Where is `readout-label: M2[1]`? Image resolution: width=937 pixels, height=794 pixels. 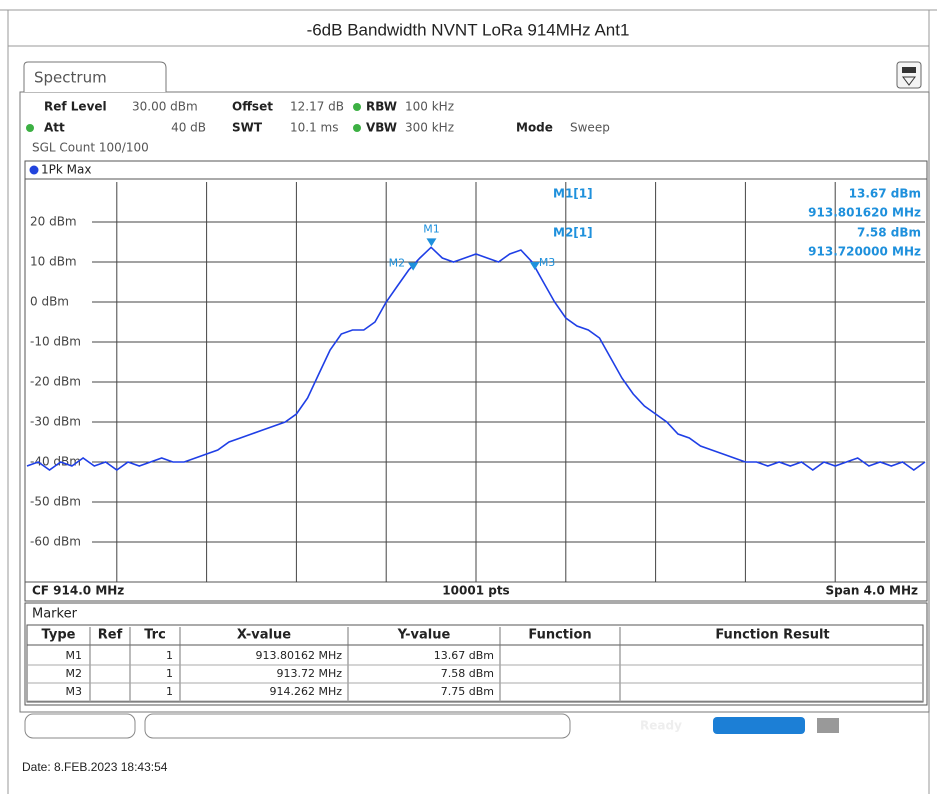
readout-label: M2[1] is located at coordinates (573, 233).